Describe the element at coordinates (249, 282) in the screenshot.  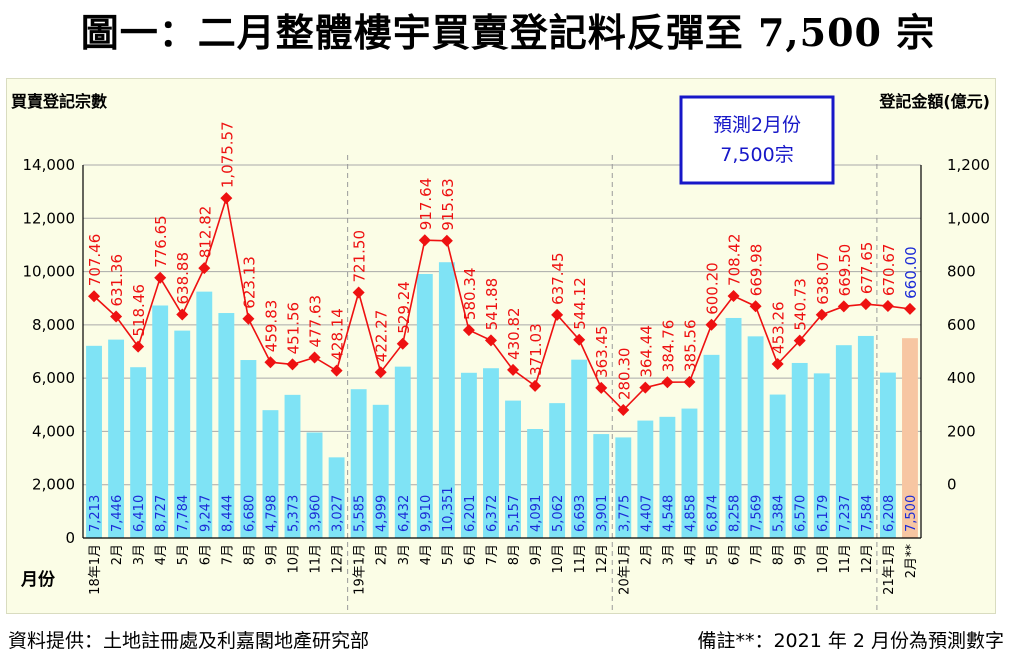
I see `line-value-label: 623.13` at that location.